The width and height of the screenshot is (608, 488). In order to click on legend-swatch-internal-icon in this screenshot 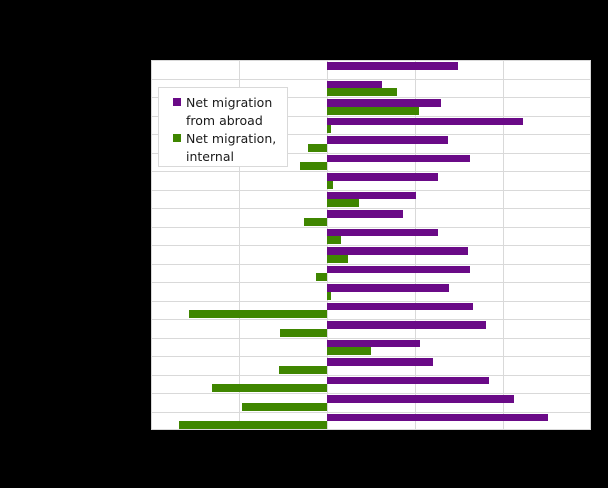, I will do `click(177, 138)`.